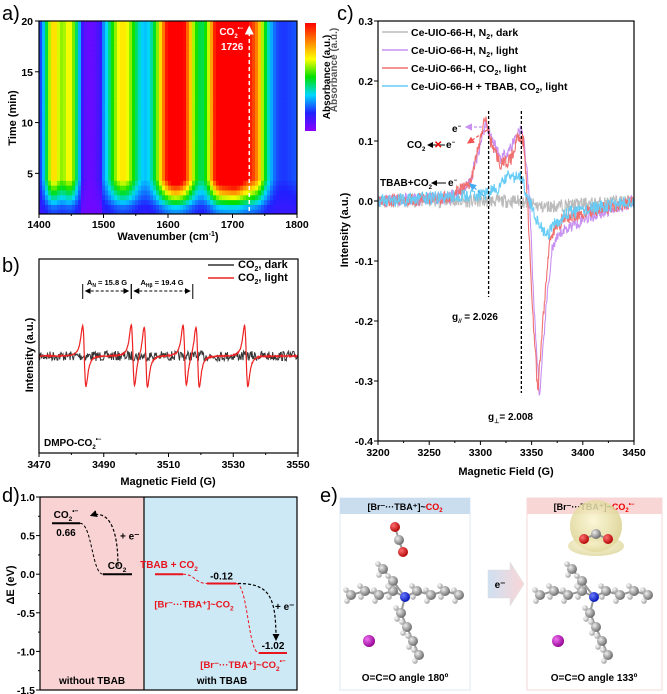 This screenshot has height=694, width=667. What do you see at coordinates (402, 622) in the screenshot?
I see `hydrogen-atom` at bounding box center [402, 622].